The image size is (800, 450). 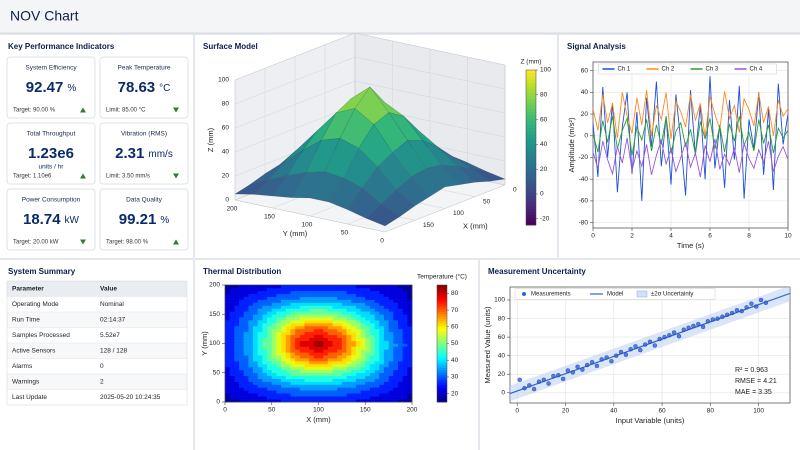 I want to click on x-axis-label: X (mm), so click(x=318, y=419).